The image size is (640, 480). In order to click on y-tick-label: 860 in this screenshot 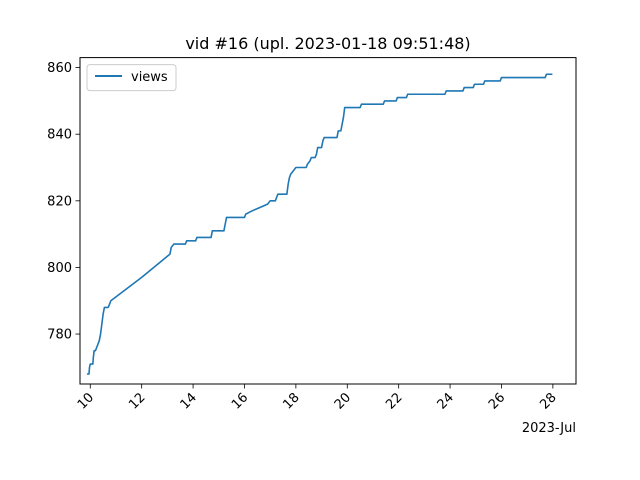, I will do `click(59, 68)`.